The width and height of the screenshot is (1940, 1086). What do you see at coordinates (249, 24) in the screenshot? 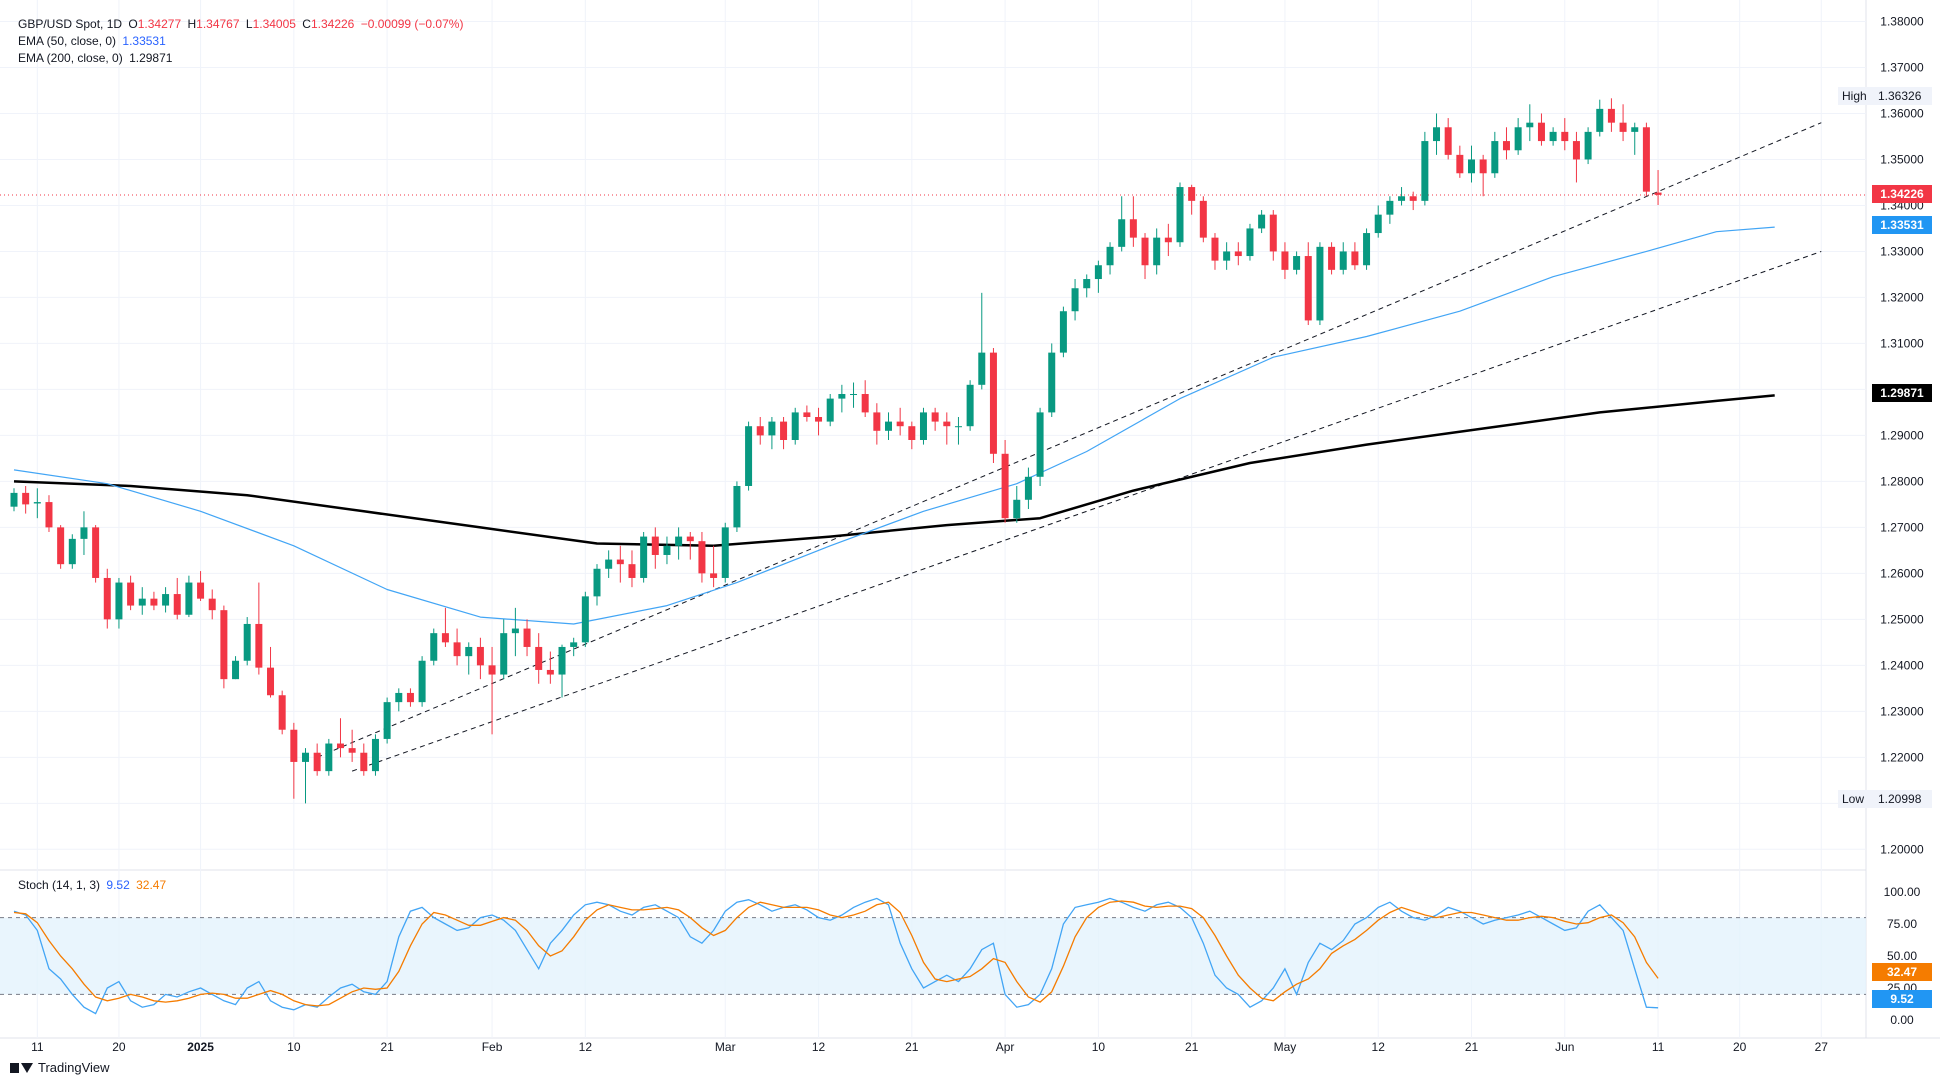
I see `low-label: L` at bounding box center [249, 24].